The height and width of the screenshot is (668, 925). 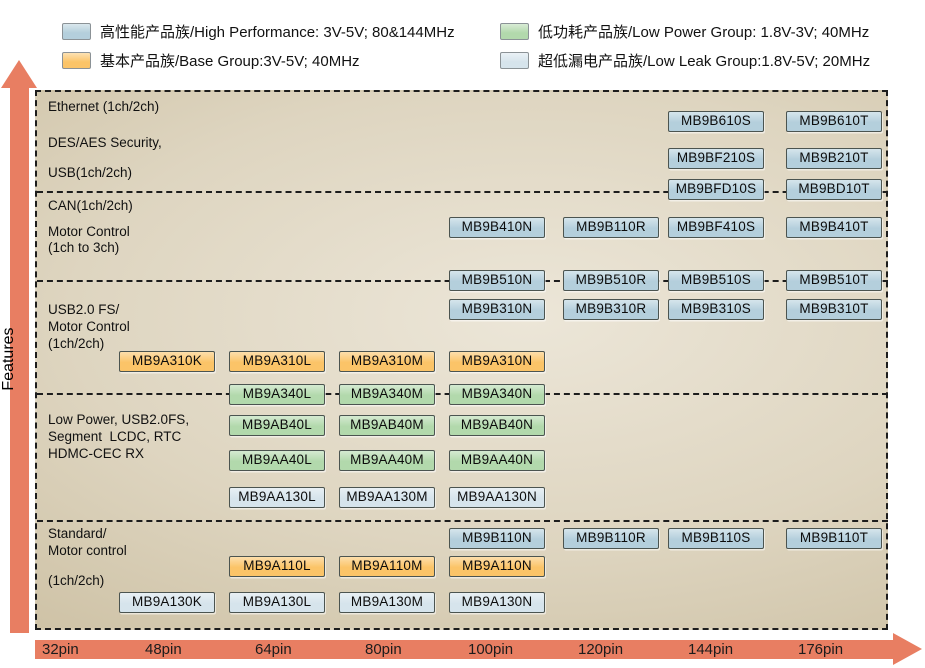 I want to click on chip-mb9b510t: MB9B510T, so click(x=834, y=280).